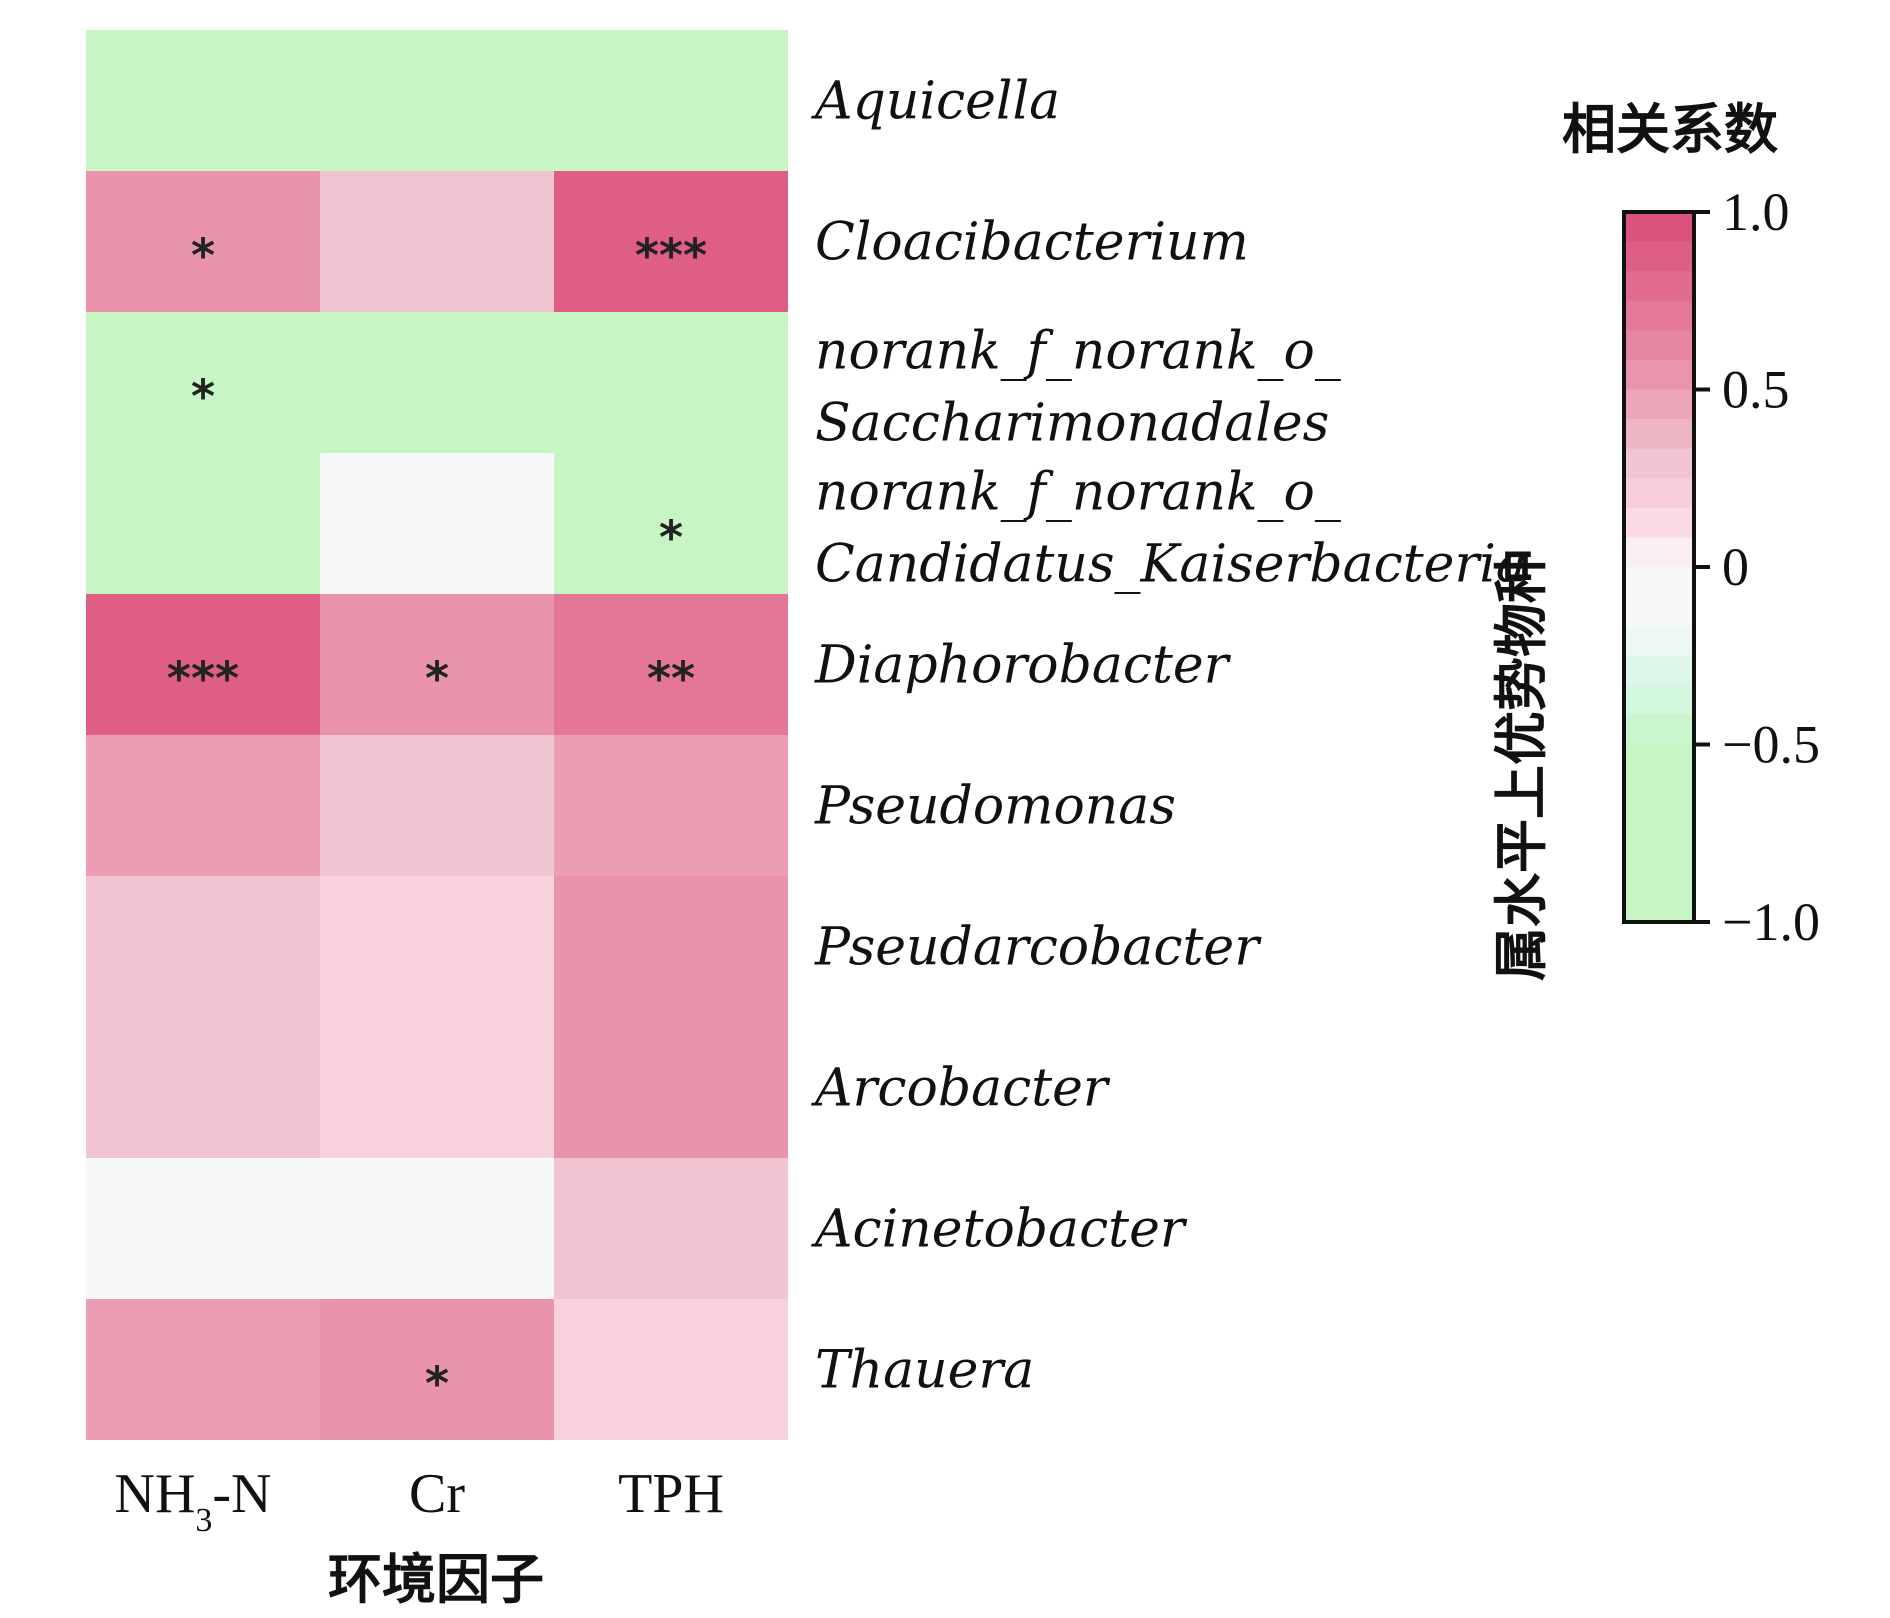 The image size is (1890, 1618). What do you see at coordinates (1078, 388) in the screenshot?
I see `row-label: norank_f_norank_o_ Saccharimonadales` at bounding box center [1078, 388].